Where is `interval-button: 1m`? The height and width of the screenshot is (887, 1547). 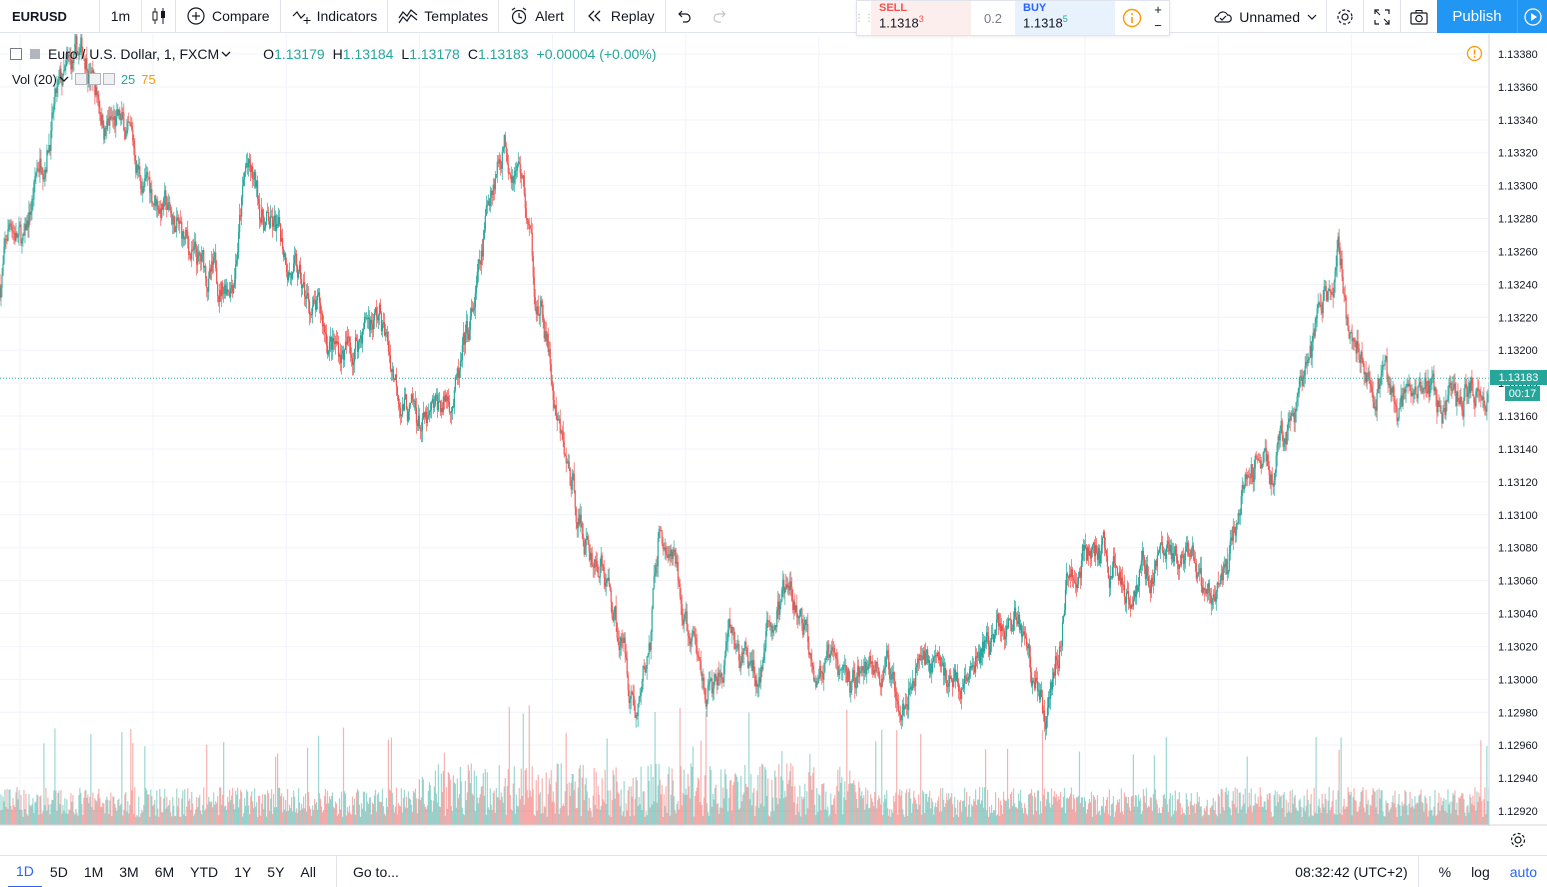 interval-button: 1m is located at coordinates (121, 16).